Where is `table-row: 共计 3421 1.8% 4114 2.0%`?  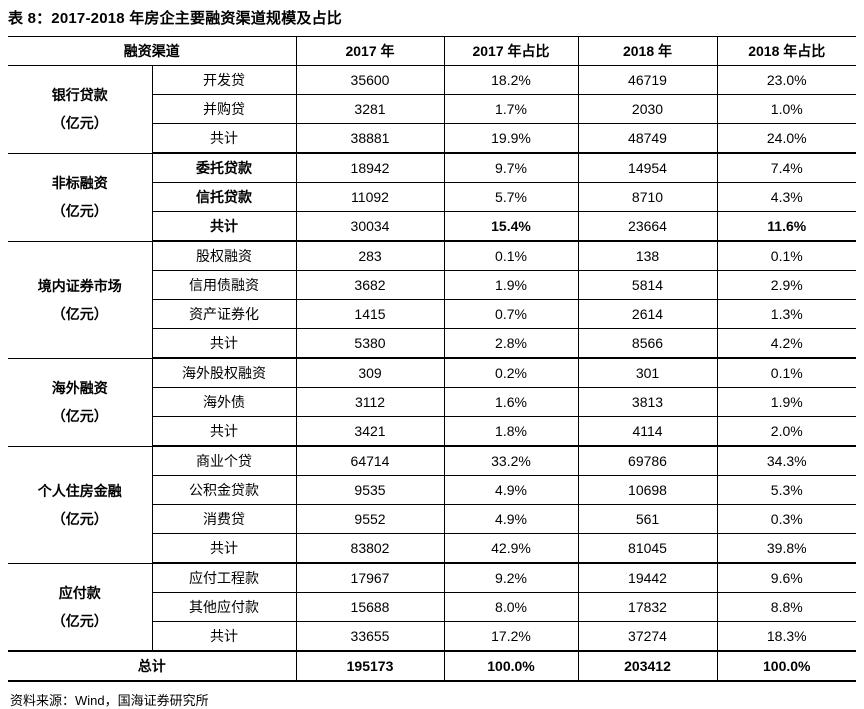
table-row: 共计 3421 1.8% 4114 2.0% is located at coordinates (432, 431).